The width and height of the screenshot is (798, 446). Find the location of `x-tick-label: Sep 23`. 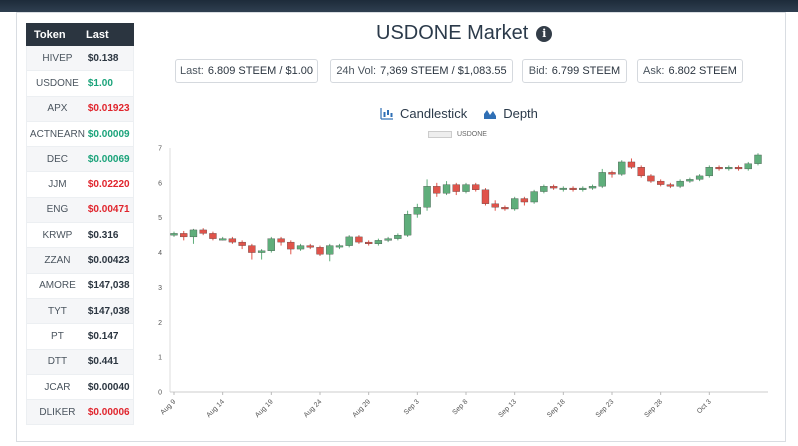

x-tick-label: Sep 23 is located at coordinates (605, 408).